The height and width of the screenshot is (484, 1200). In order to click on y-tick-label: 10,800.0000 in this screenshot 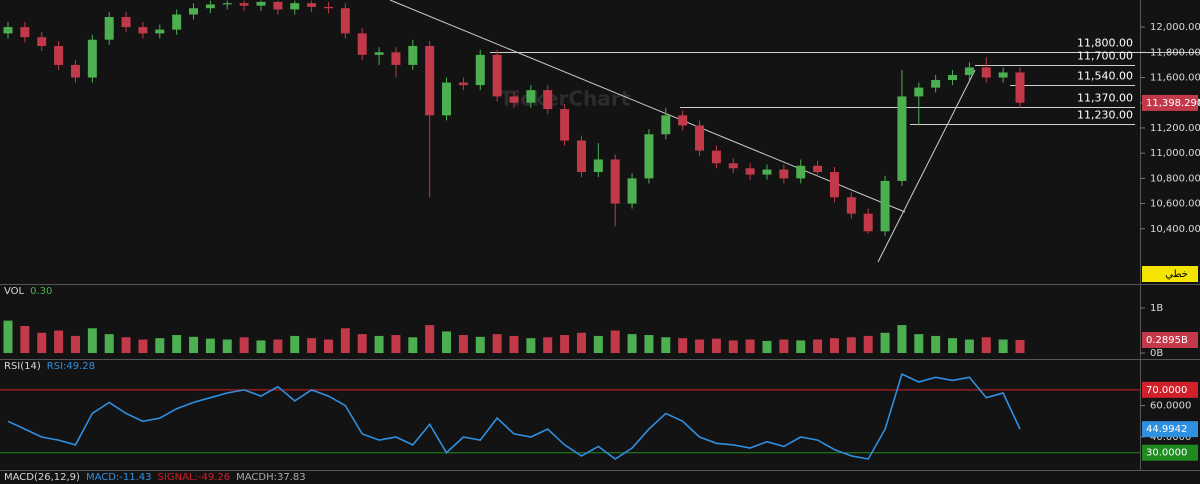, I will do `click(1175, 178)`.